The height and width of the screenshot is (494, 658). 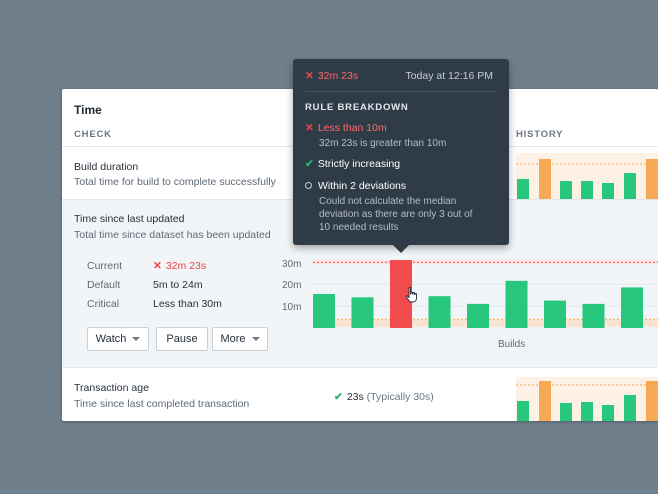 What do you see at coordinates (178, 285) in the screenshot?
I see `default-value: 5m to 24m` at bounding box center [178, 285].